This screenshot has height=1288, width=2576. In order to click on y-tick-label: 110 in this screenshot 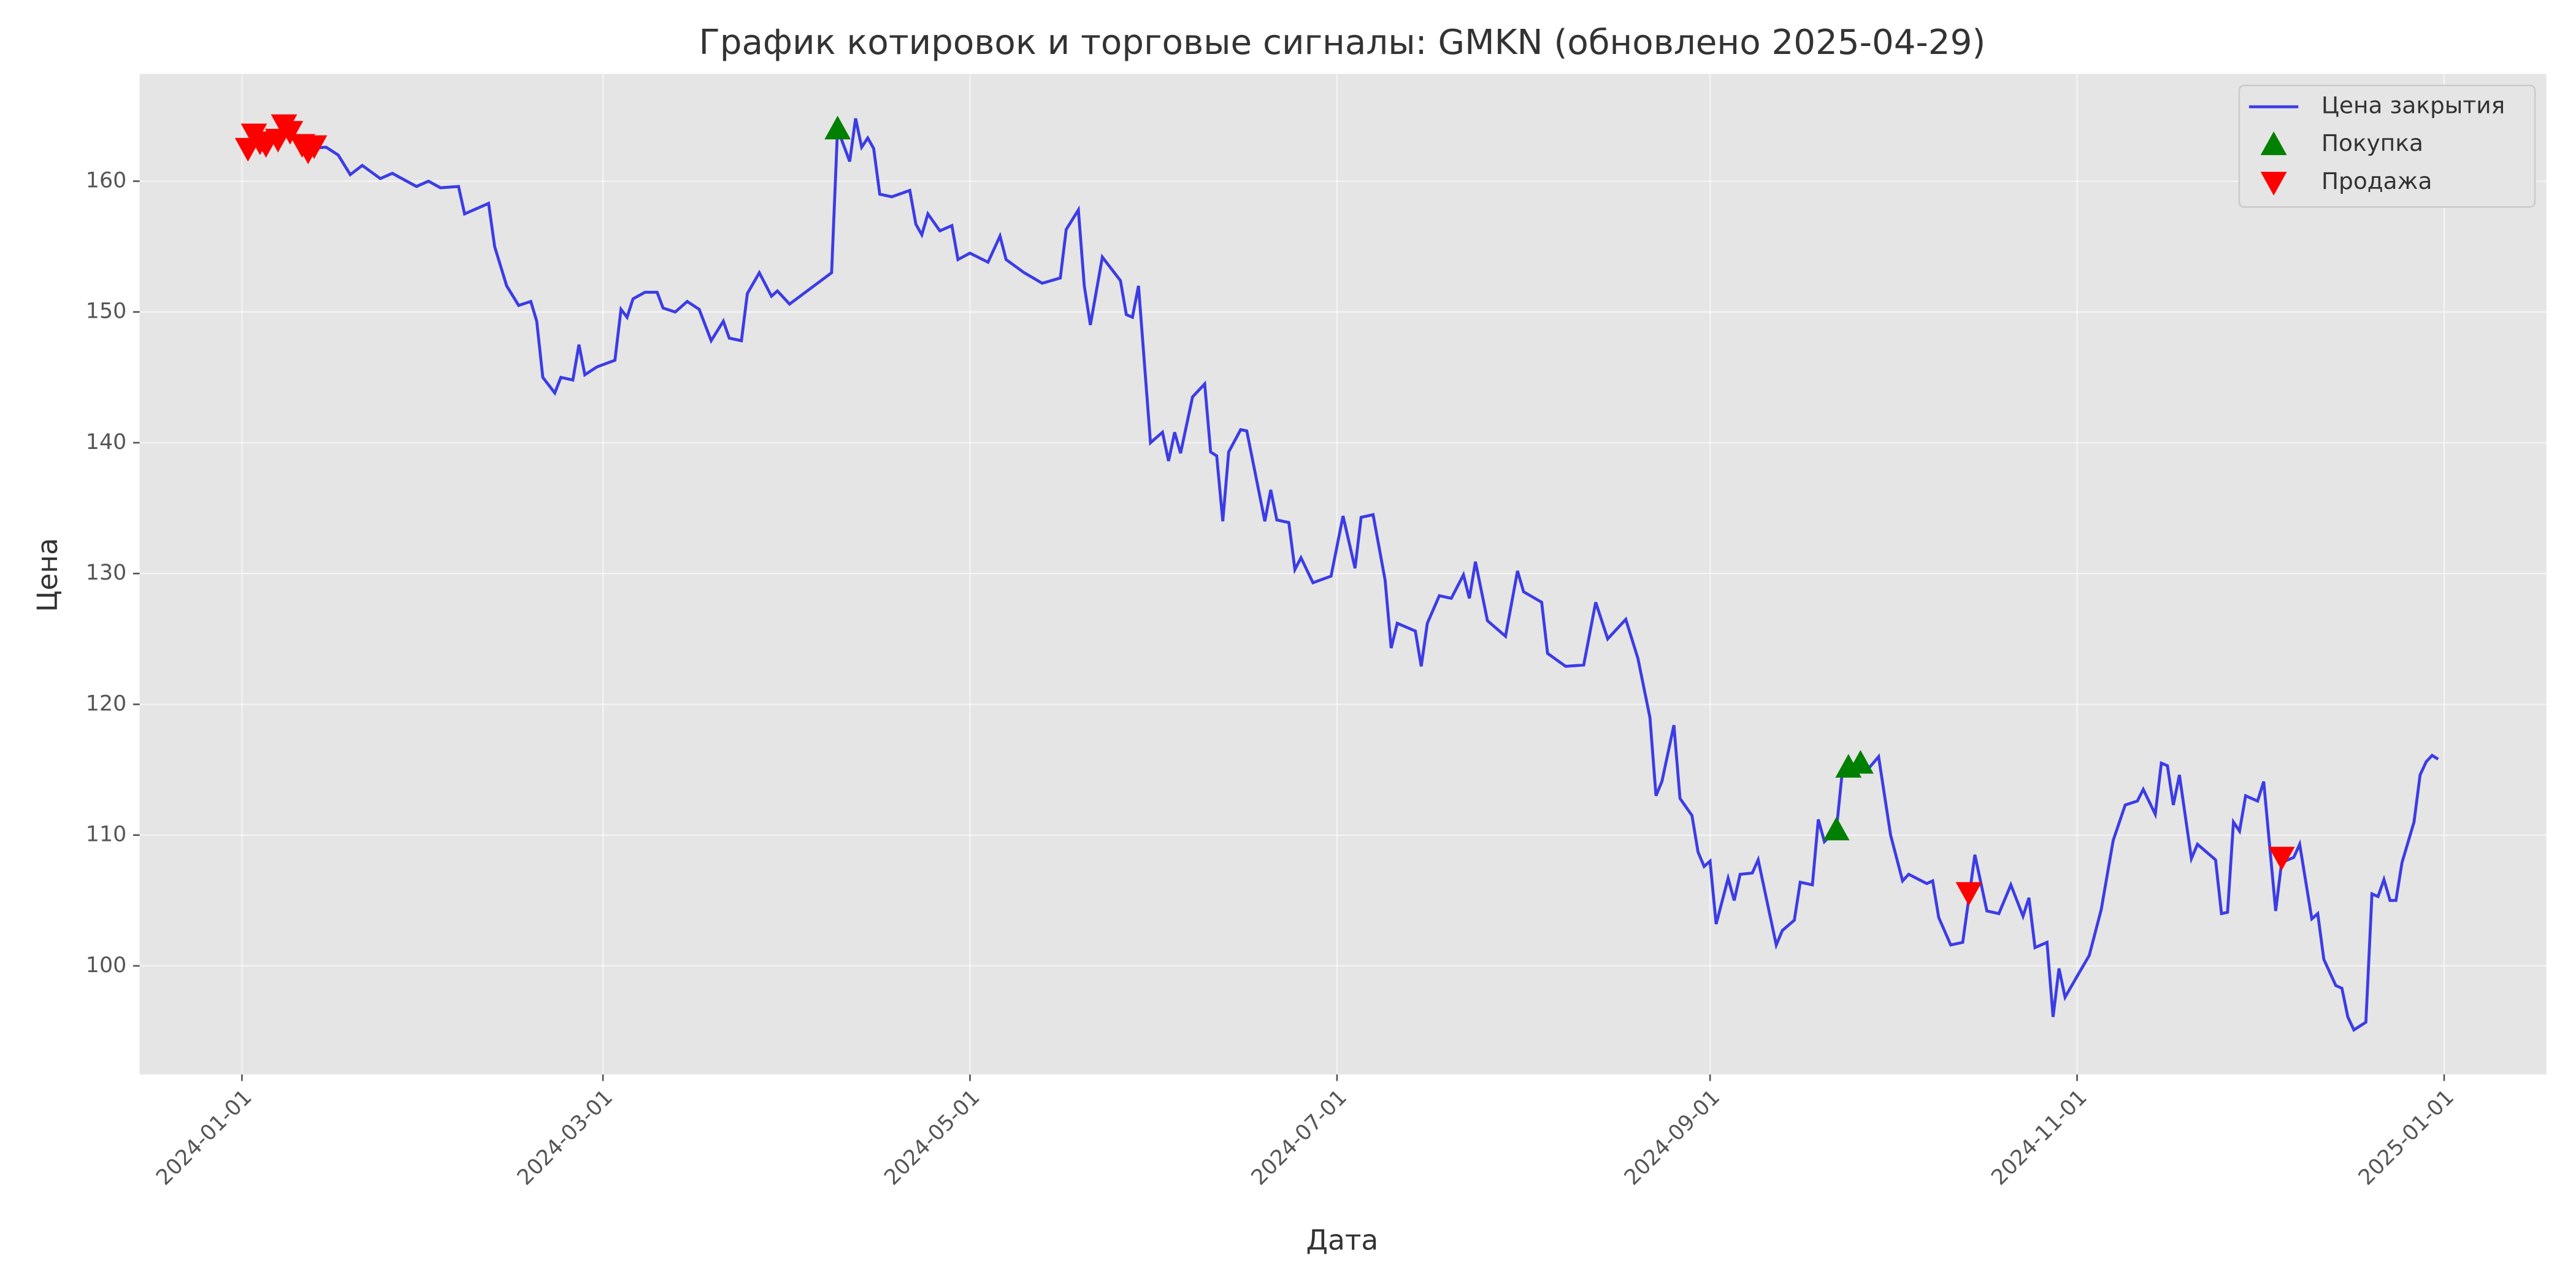, I will do `click(106, 834)`.